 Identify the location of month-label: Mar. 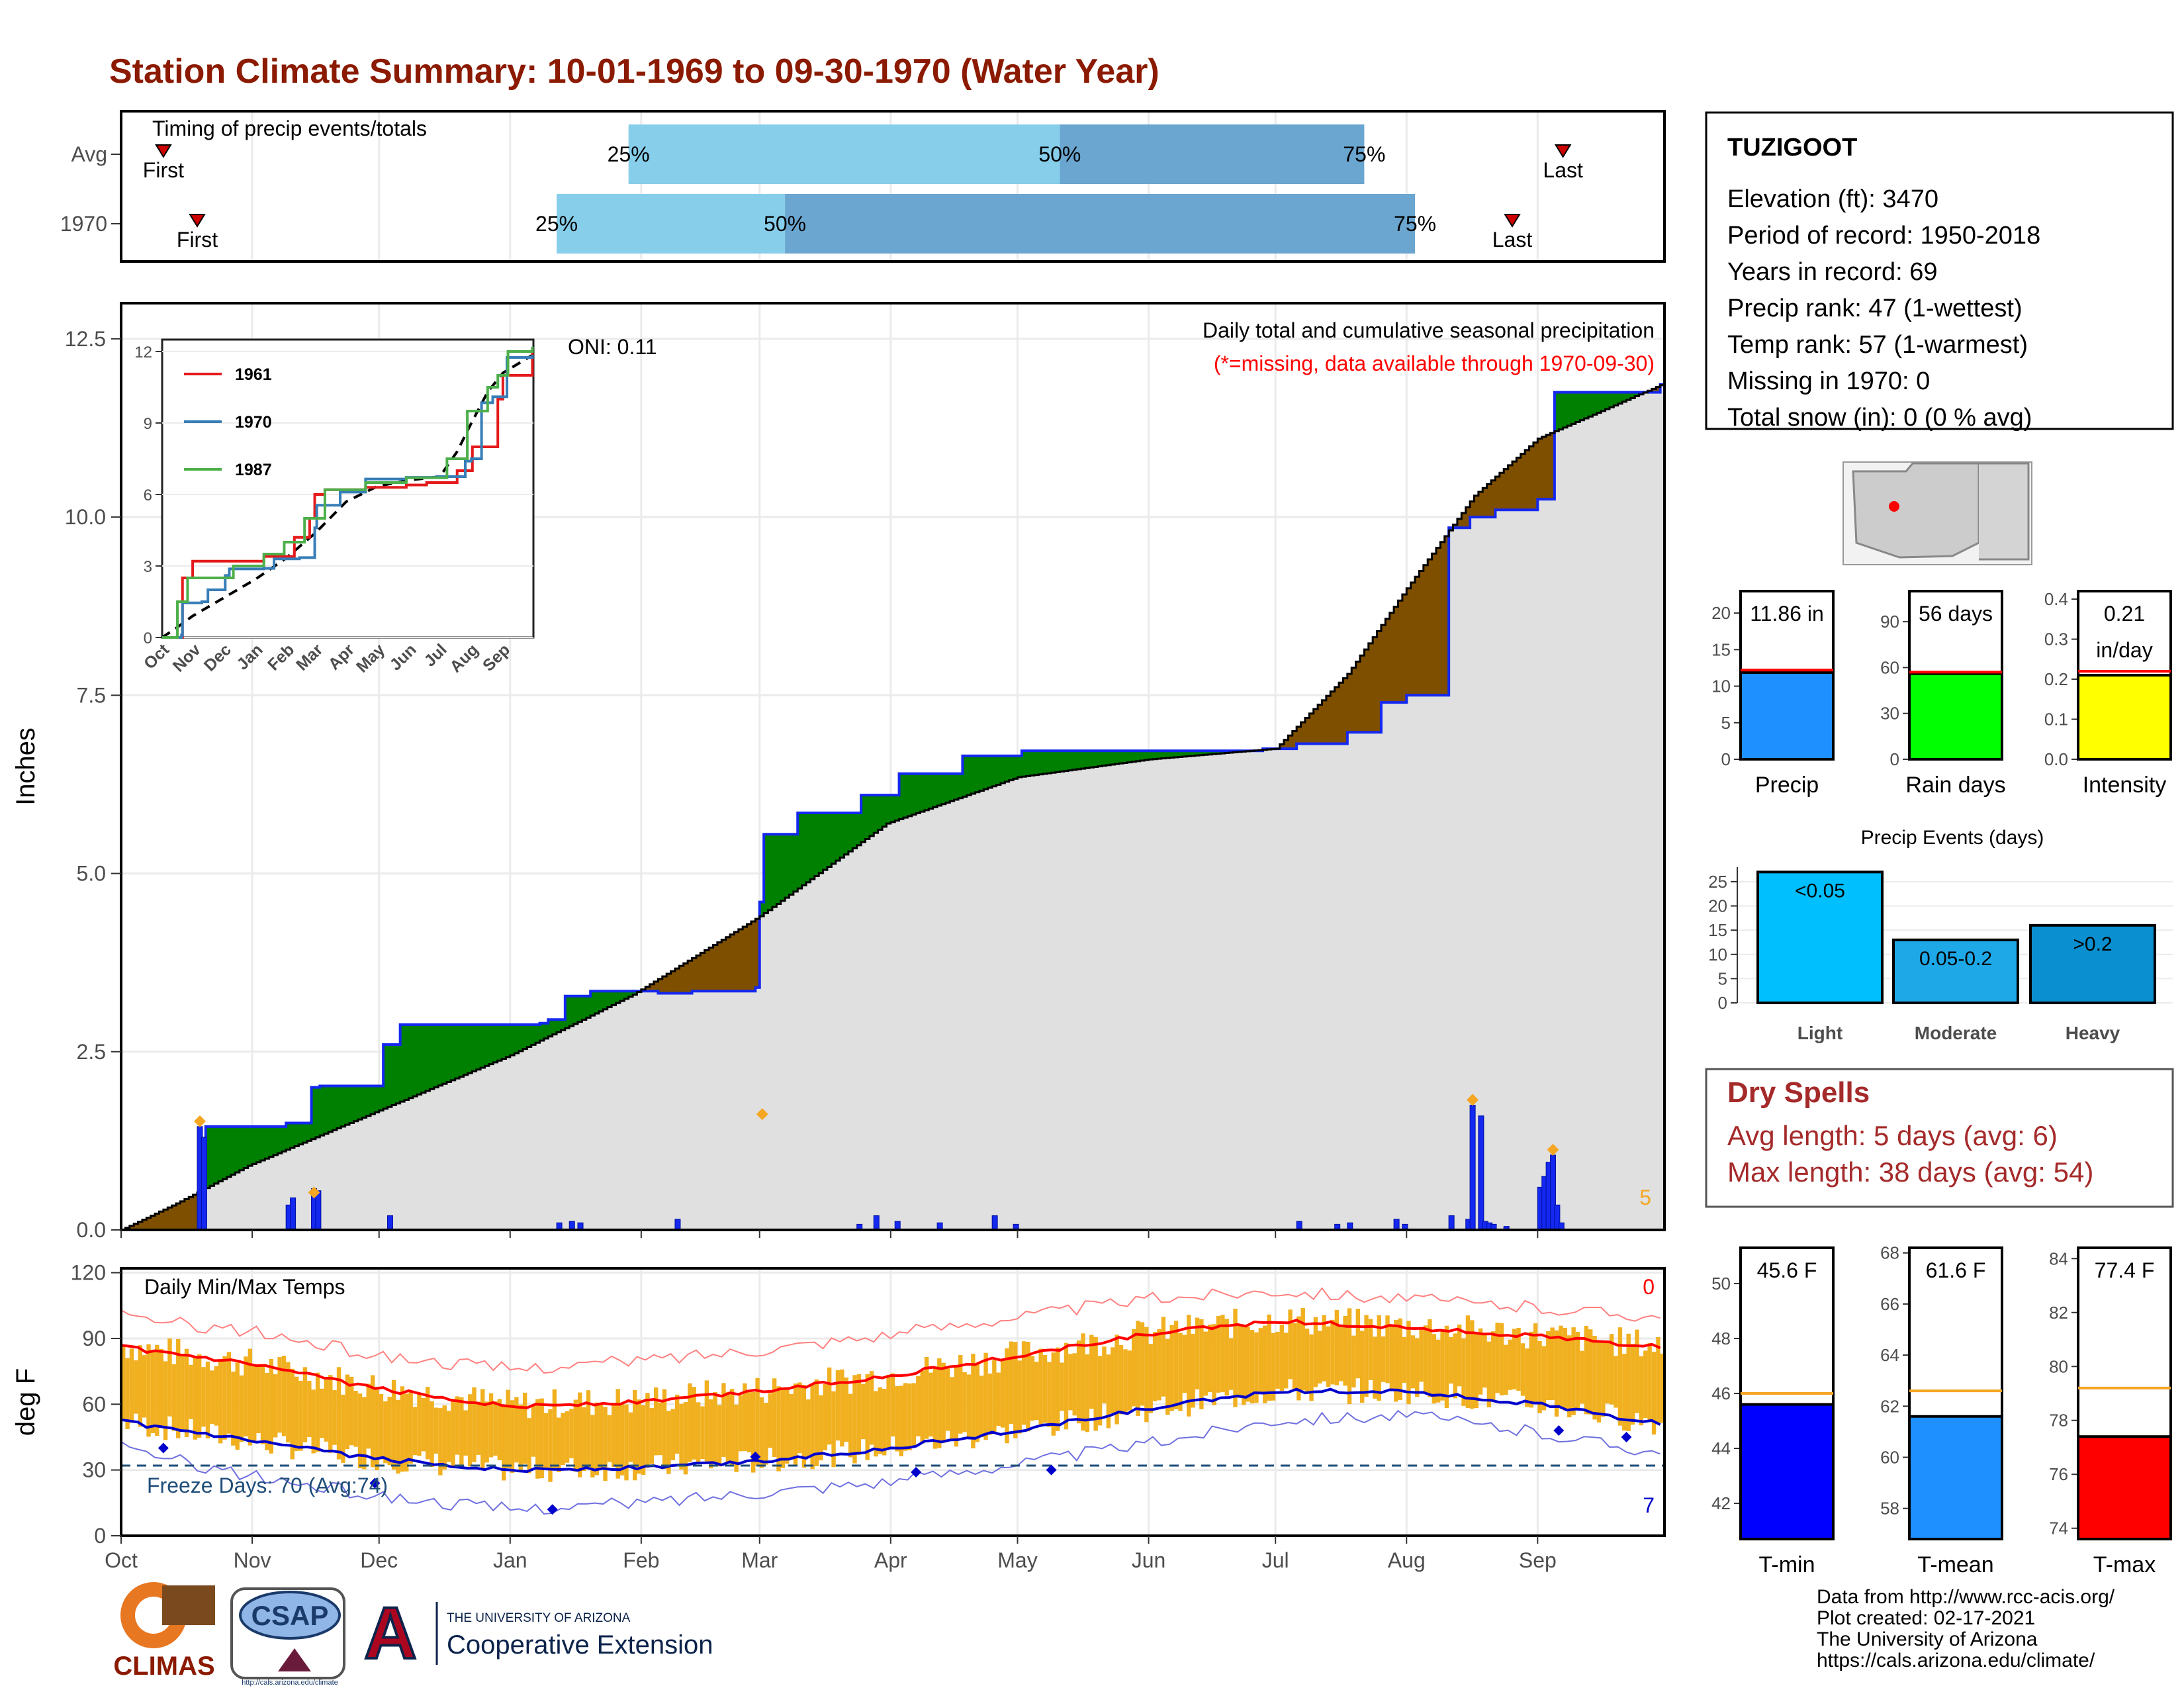
(759, 1560).